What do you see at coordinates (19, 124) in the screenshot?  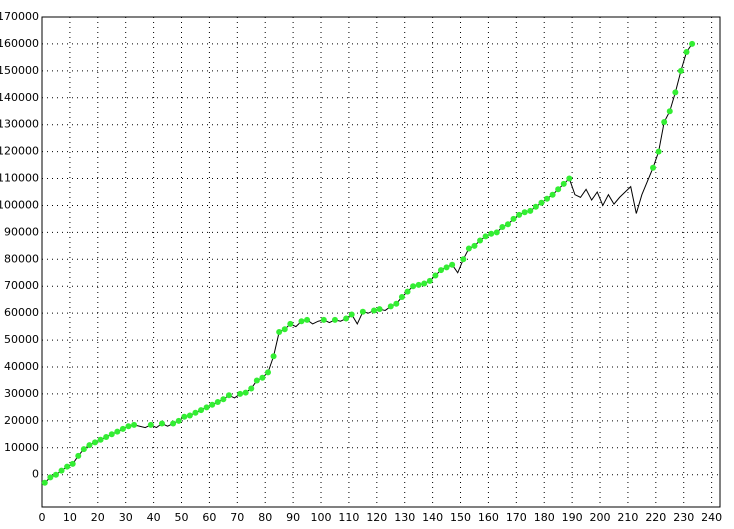 I see `y-tick-label: 130000` at bounding box center [19, 124].